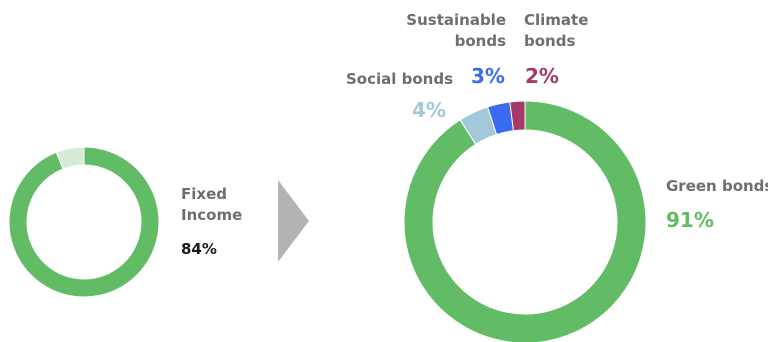 The width and height of the screenshot is (768, 342). Describe the element at coordinates (400, 79) in the screenshot. I see `social-bonds-label: Social bonds` at that location.